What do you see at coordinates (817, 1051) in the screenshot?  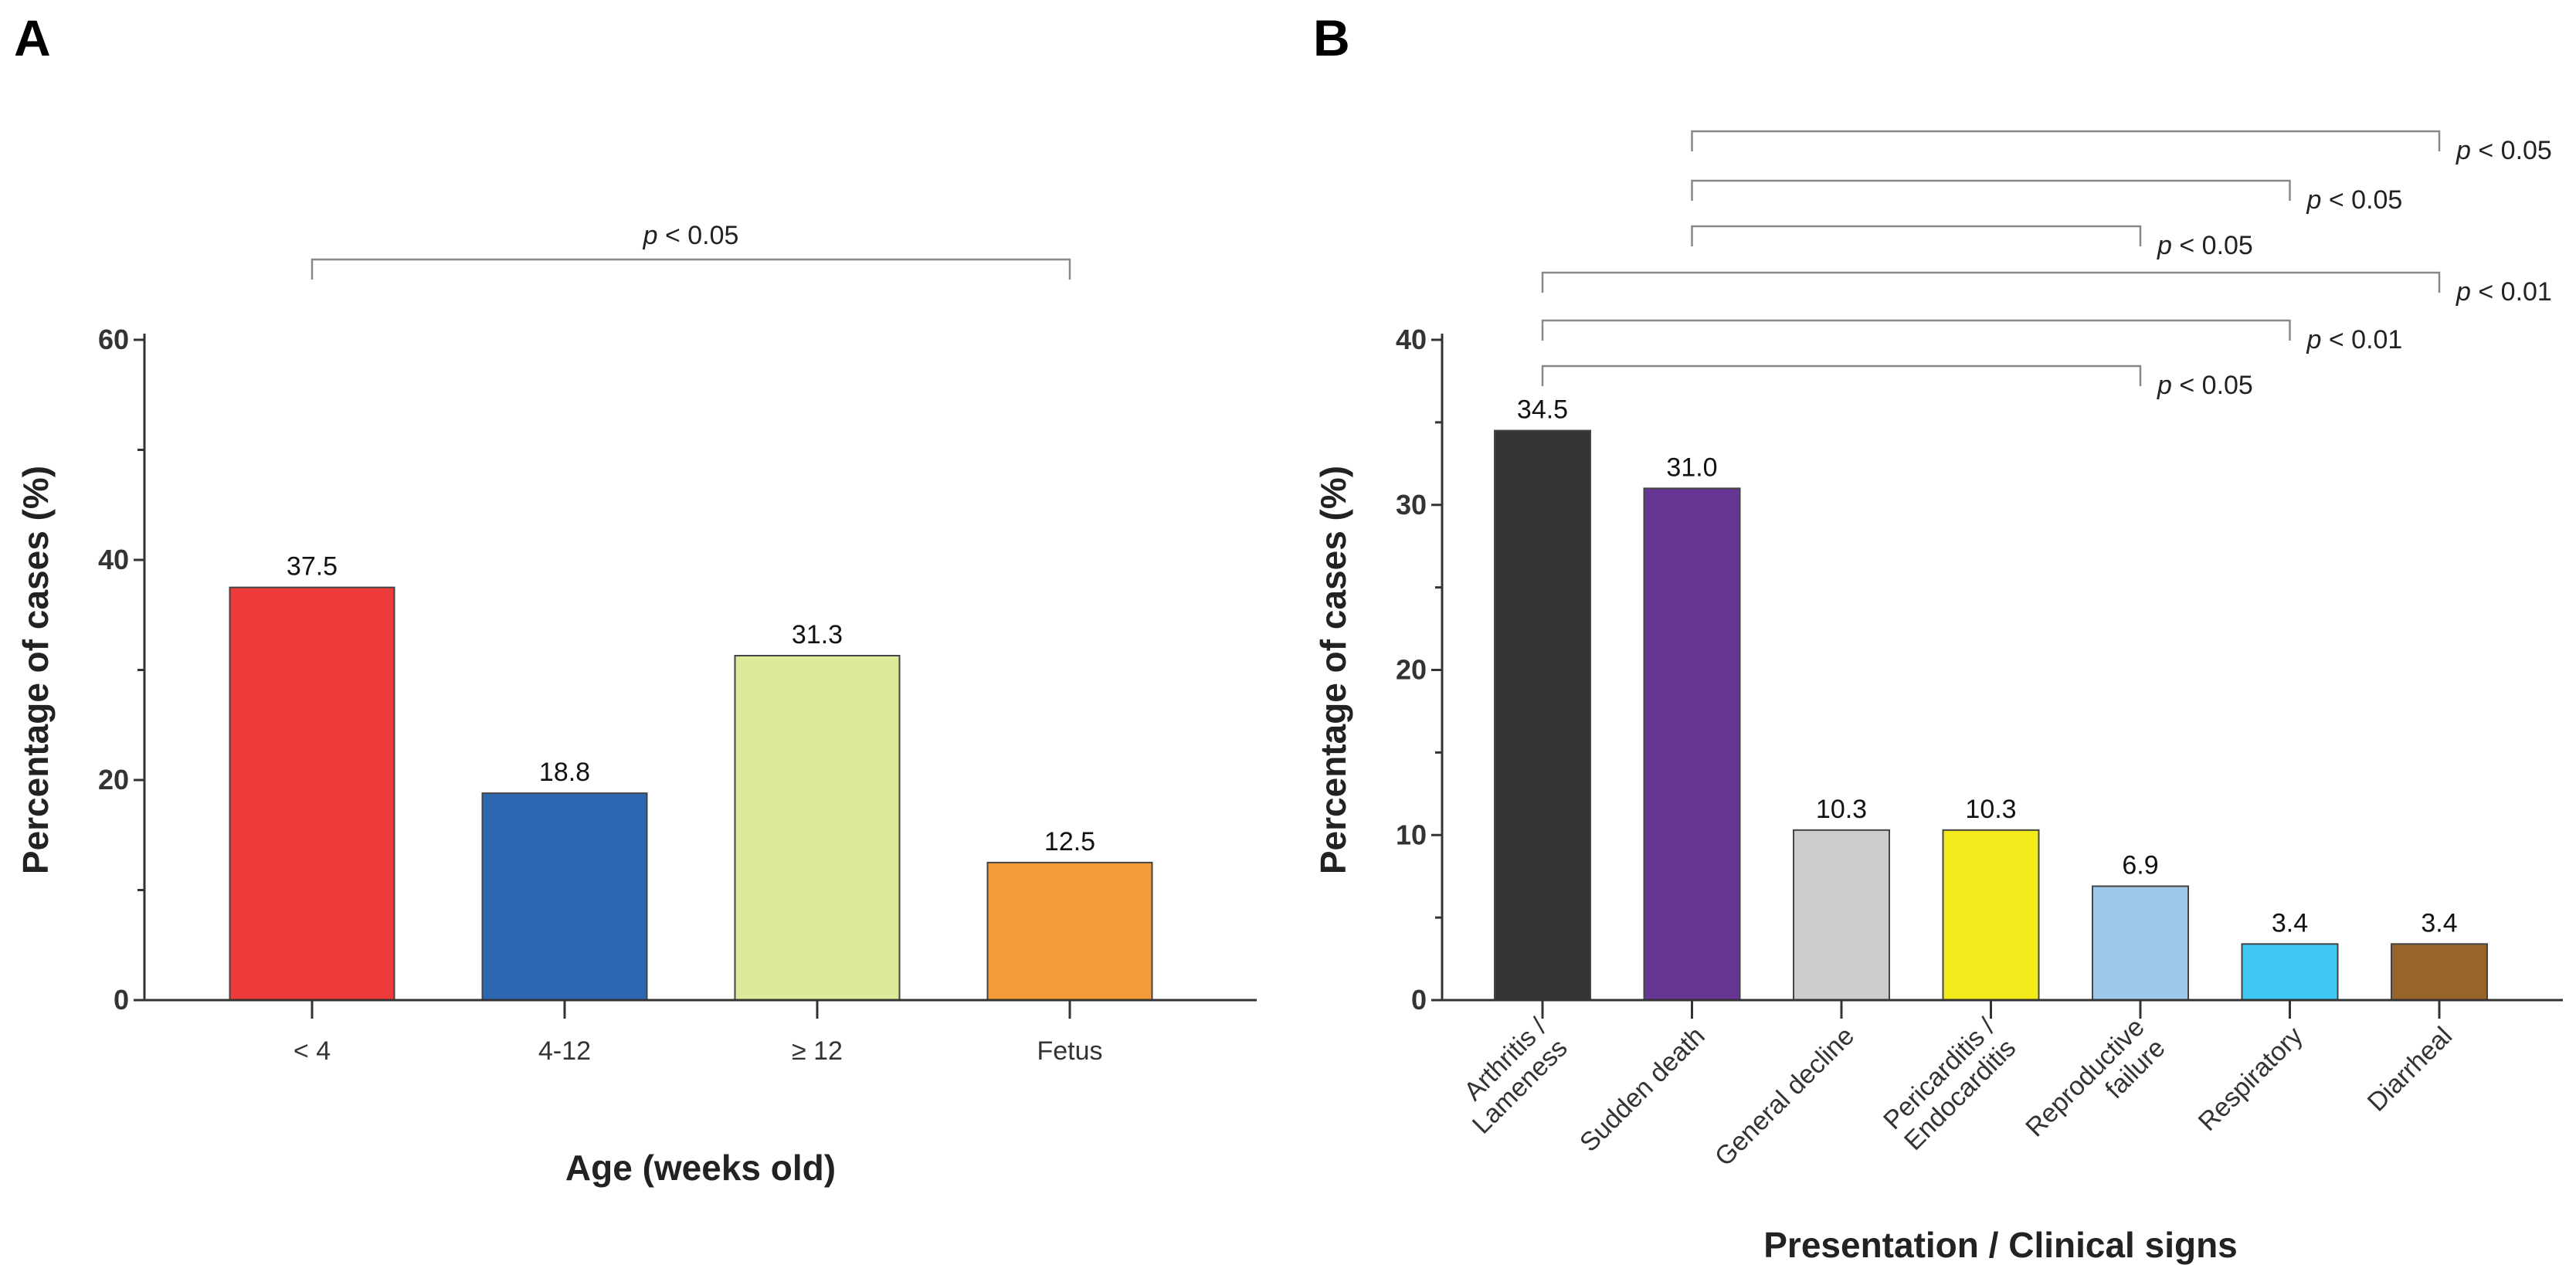 I see `x-tick-label: ≥ 12` at bounding box center [817, 1051].